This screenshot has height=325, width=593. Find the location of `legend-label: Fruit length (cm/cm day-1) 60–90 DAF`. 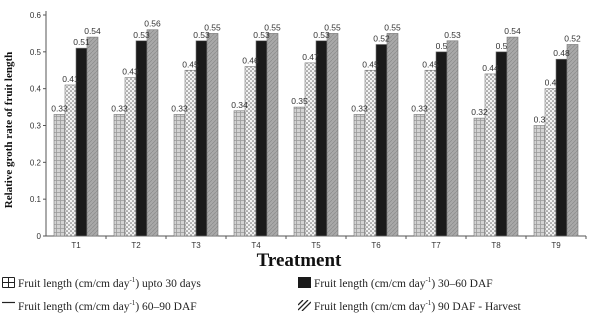

legend-label: Fruit length (cm/cm day-1) 60–90 DAF is located at coordinates (107, 306).